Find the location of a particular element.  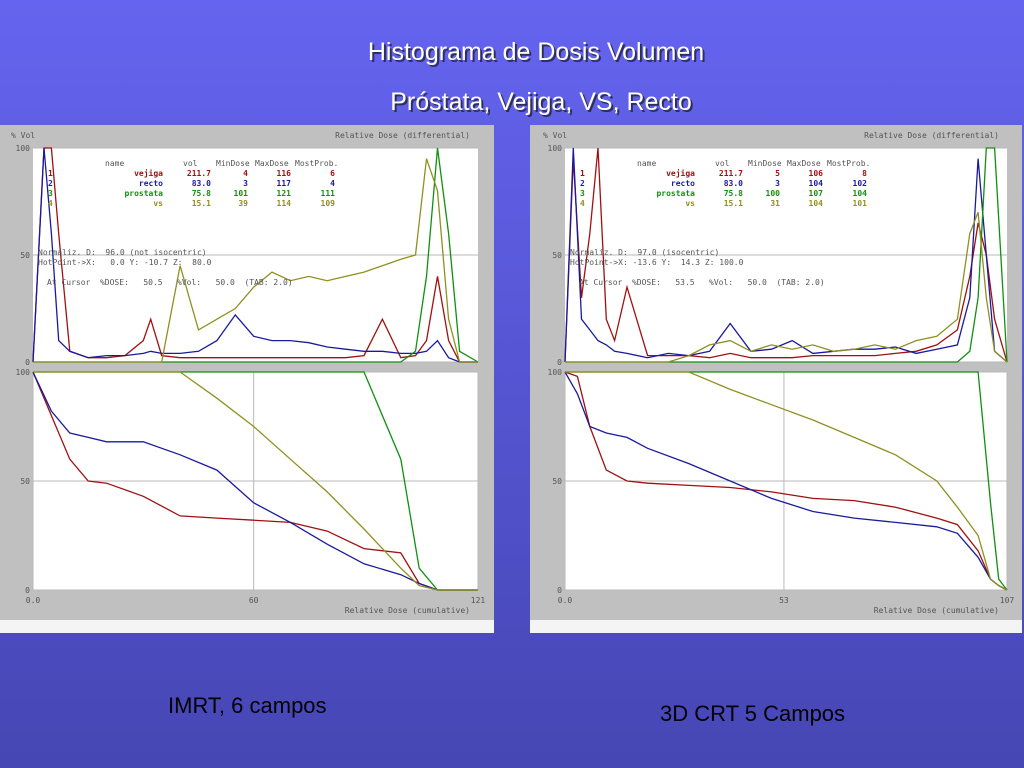

annotation: HotPoint->X: -13.6 Y: 14.3 Z: 100.0 is located at coordinates (657, 262).